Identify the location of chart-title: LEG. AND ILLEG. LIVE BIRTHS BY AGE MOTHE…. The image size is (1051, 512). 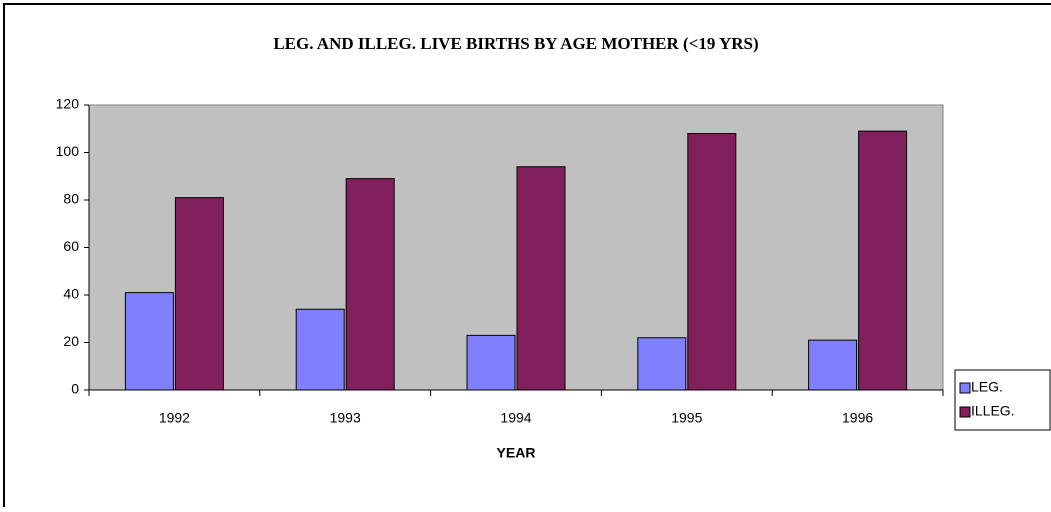
(515, 43).